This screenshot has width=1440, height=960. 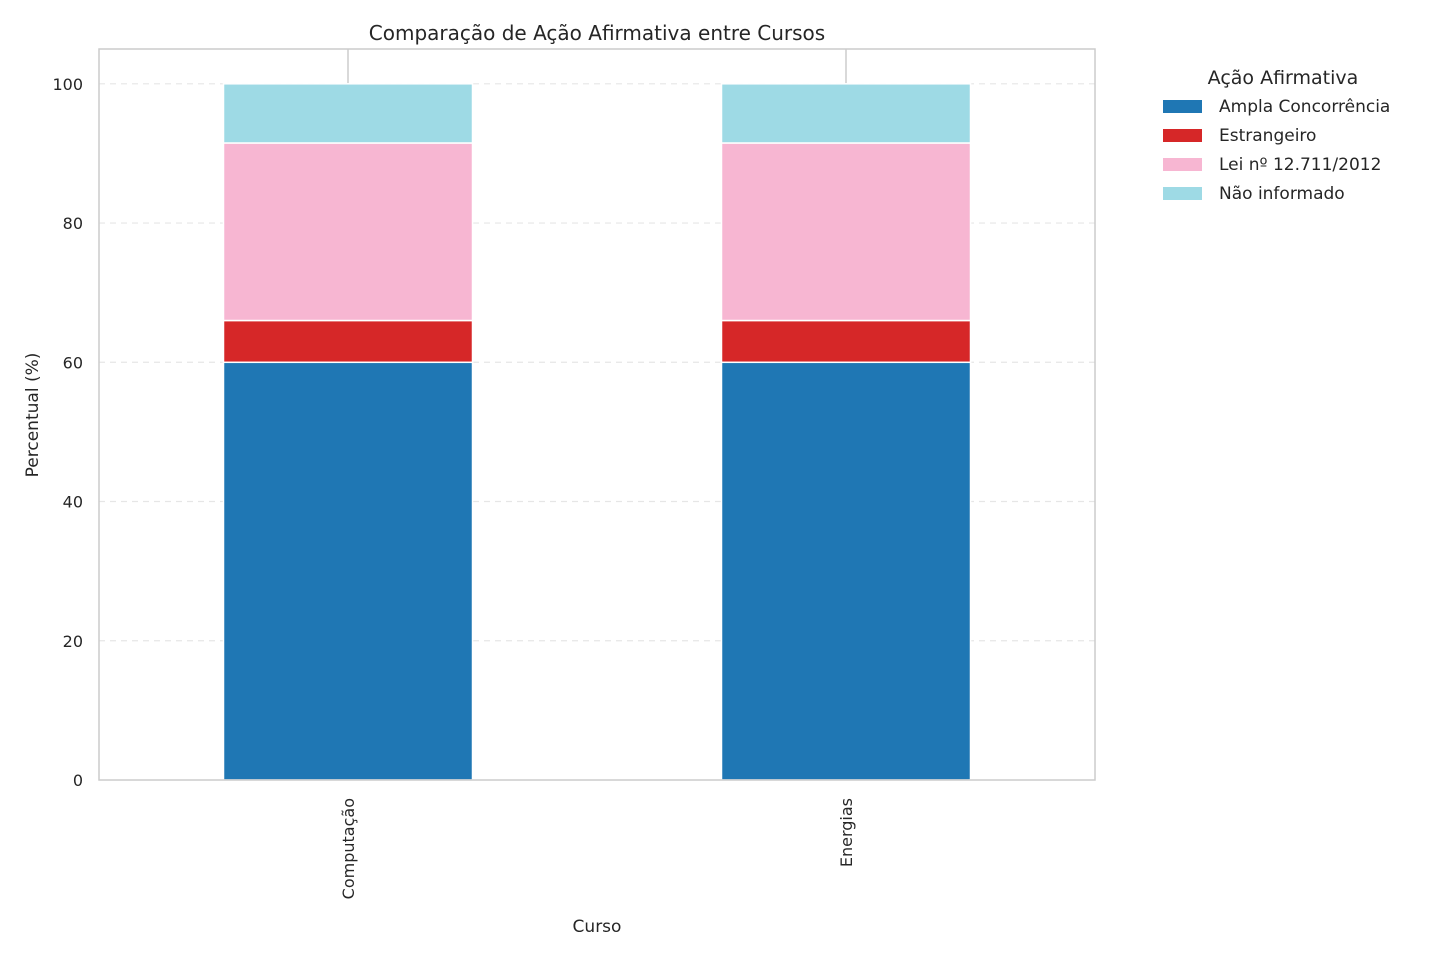 What do you see at coordinates (1300, 165) in the screenshot?
I see `legend-label: Lei nº 12.711/2012` at bounding box center [1300, 165].